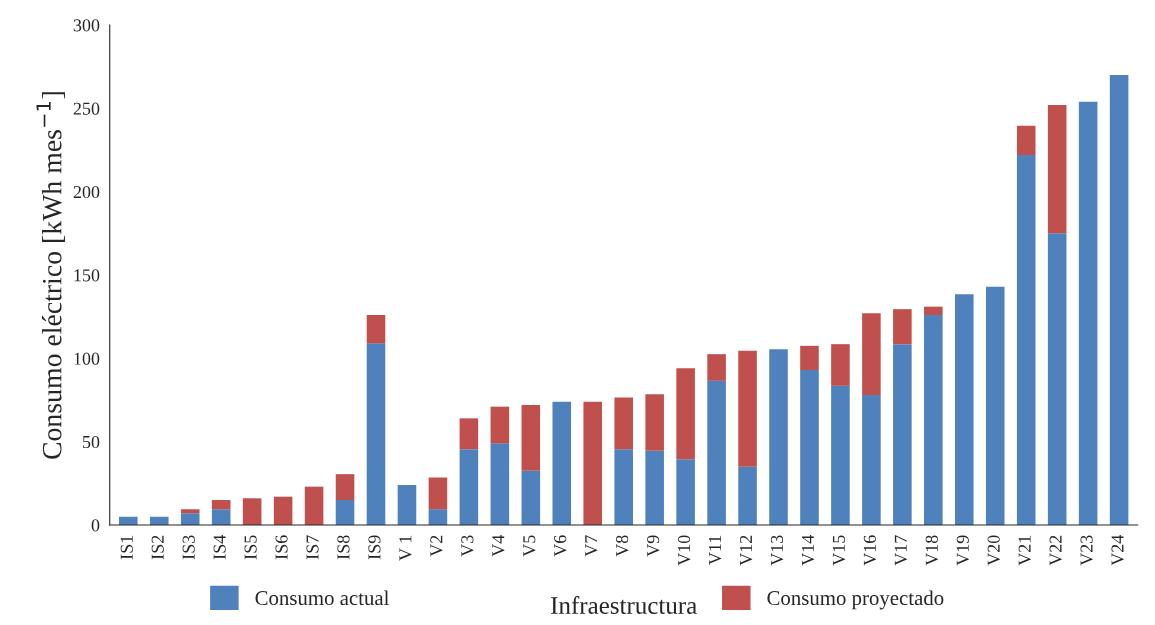 Image resolution: width=1155 pixels, height=625 pixels. Describe the element at coordinates (855, 600) in the screenshot. I see `legend-label: Consumo proyectado` at that location.